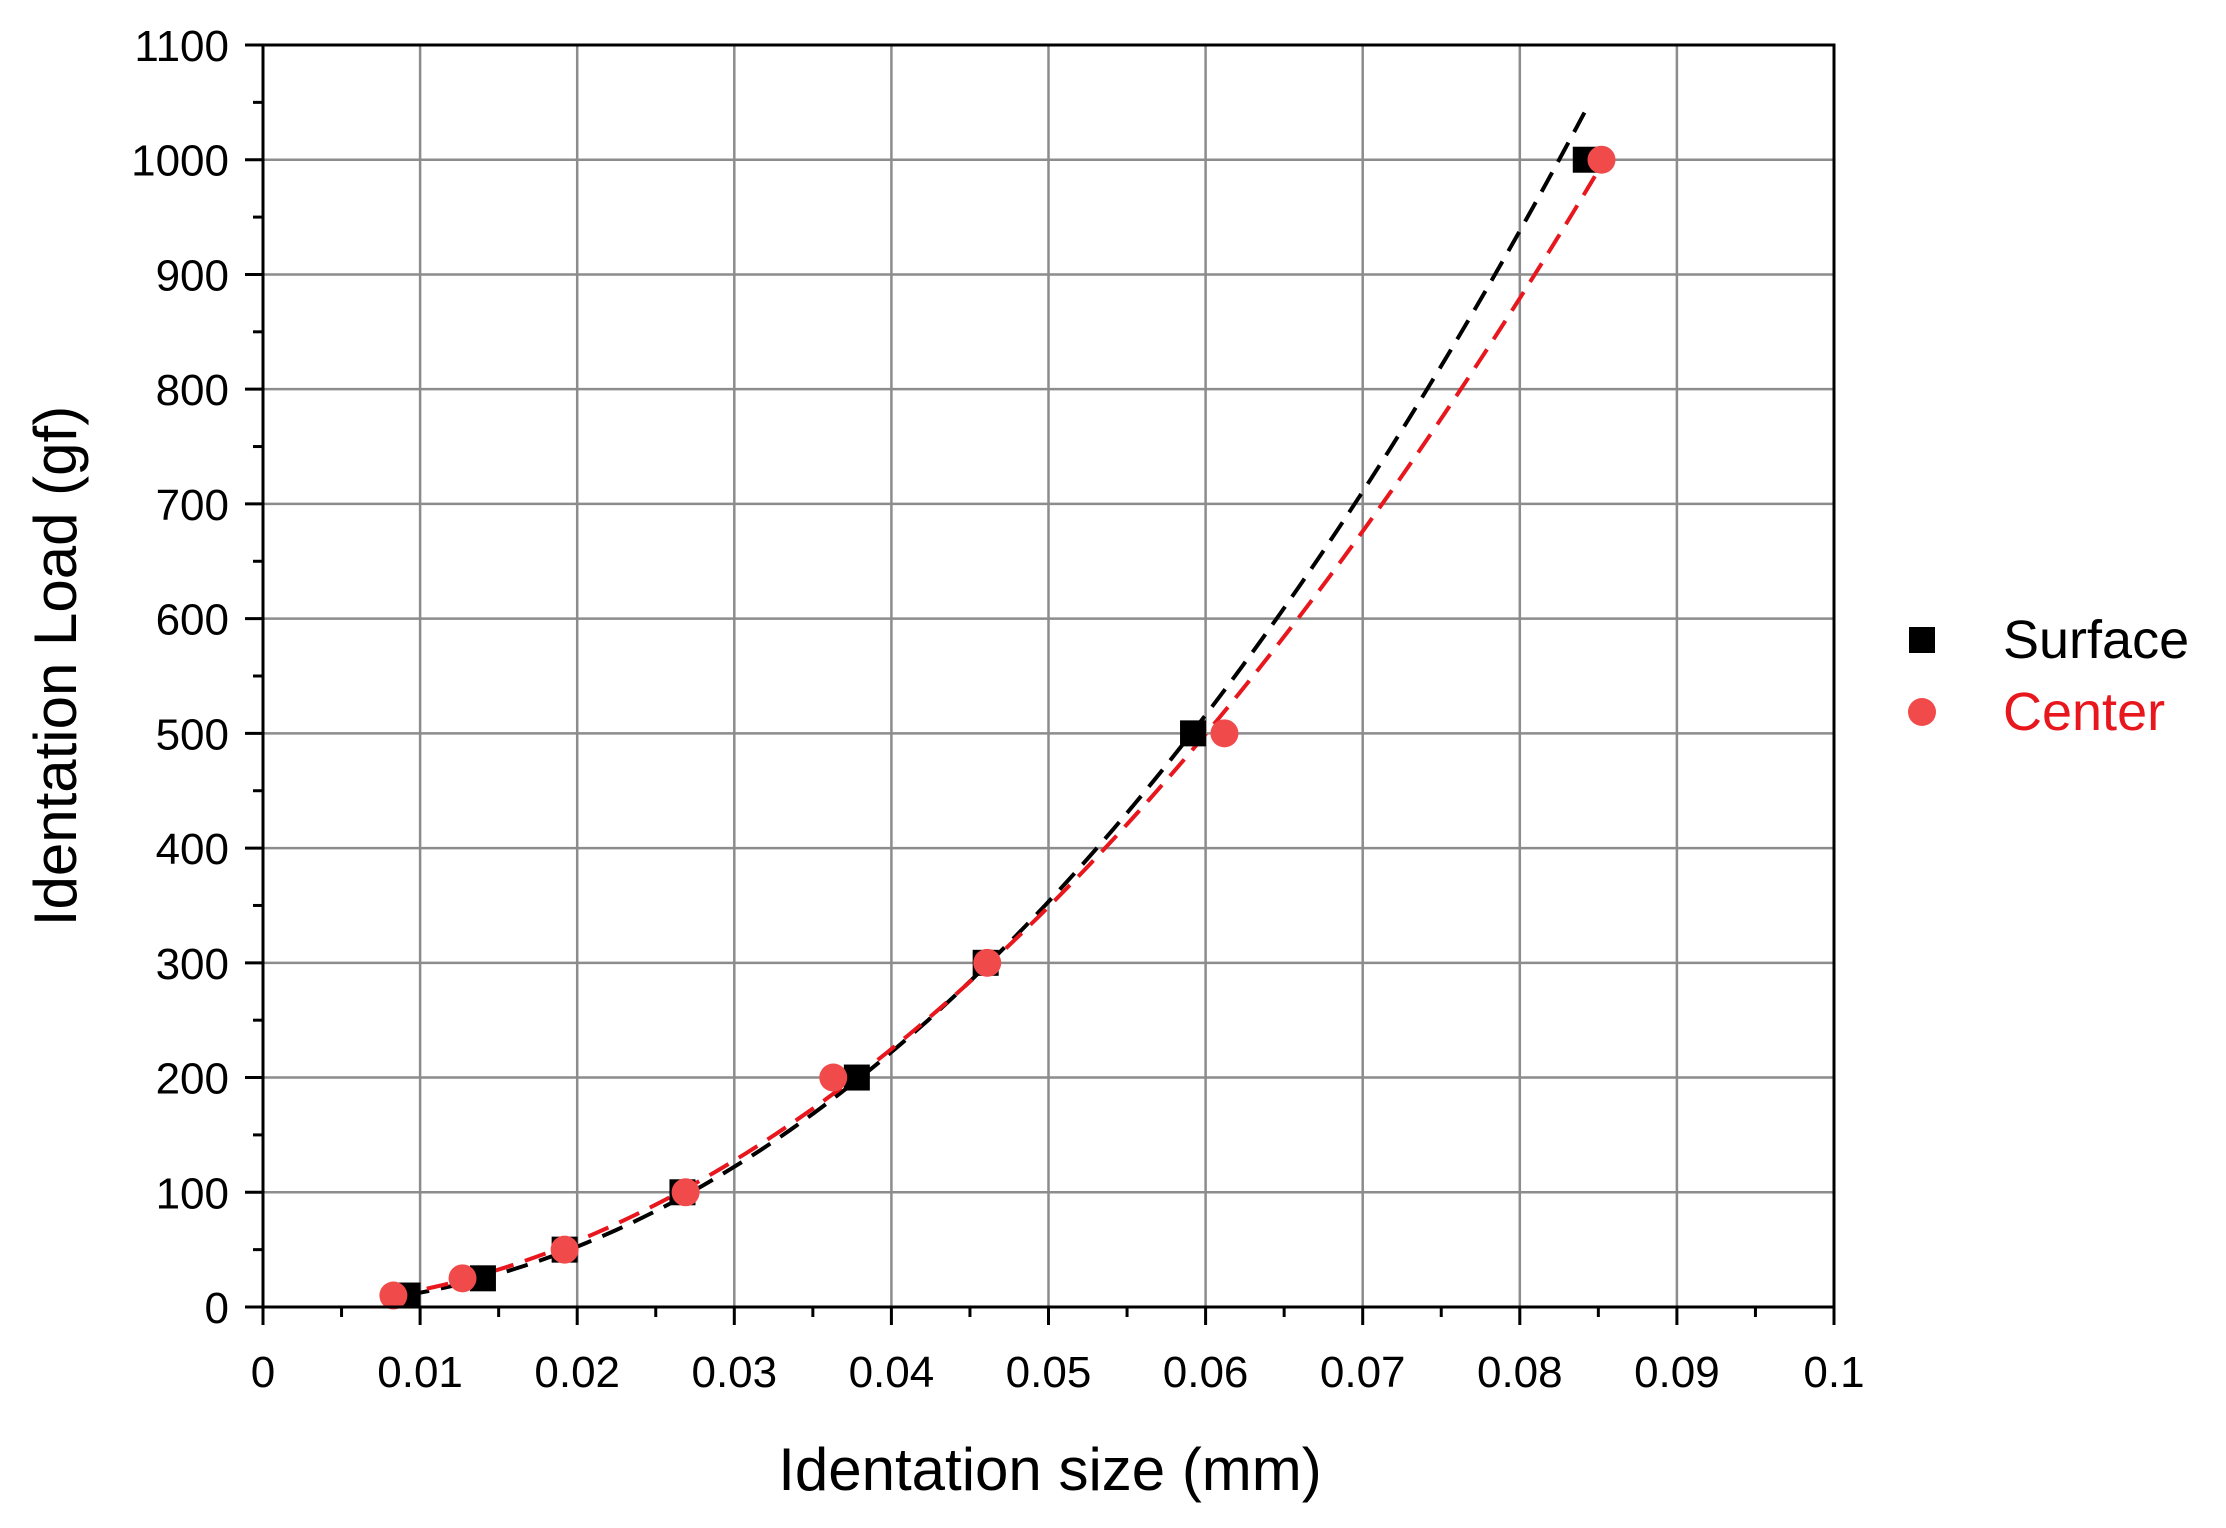 The width and height of the screenshot is (2226, 1528). Describe the element at coordinates (892, 1372) in the screenshot. I see `x-tick-label: 0.04` at that location.